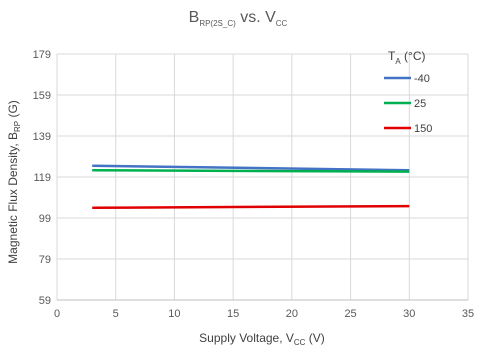 The width and height of the screenshot is (477, 350). What do you see at coordinates (13, 110) in the screenshot?
I see `y-axis-title-tail: (G)` at bounding box center [13, 110].